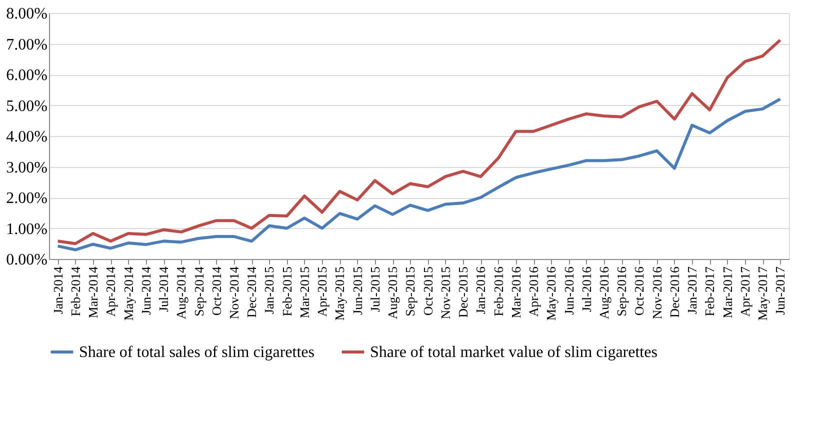 This screenshot has height=428, width=833. I want to click on y-tick-label: 0.00%, so click(27, 260).